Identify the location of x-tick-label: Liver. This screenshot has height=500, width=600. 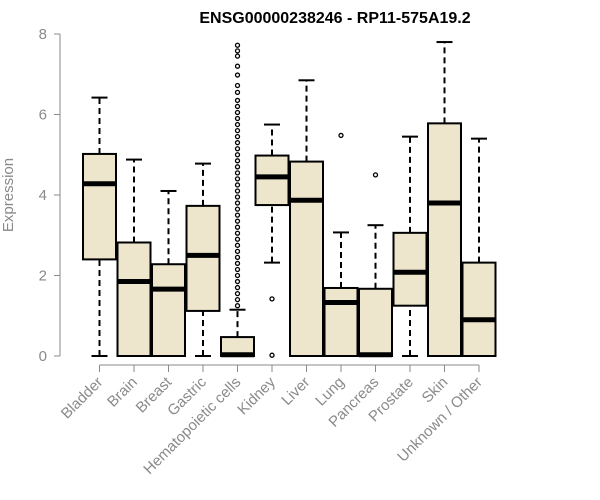
(295, 391).